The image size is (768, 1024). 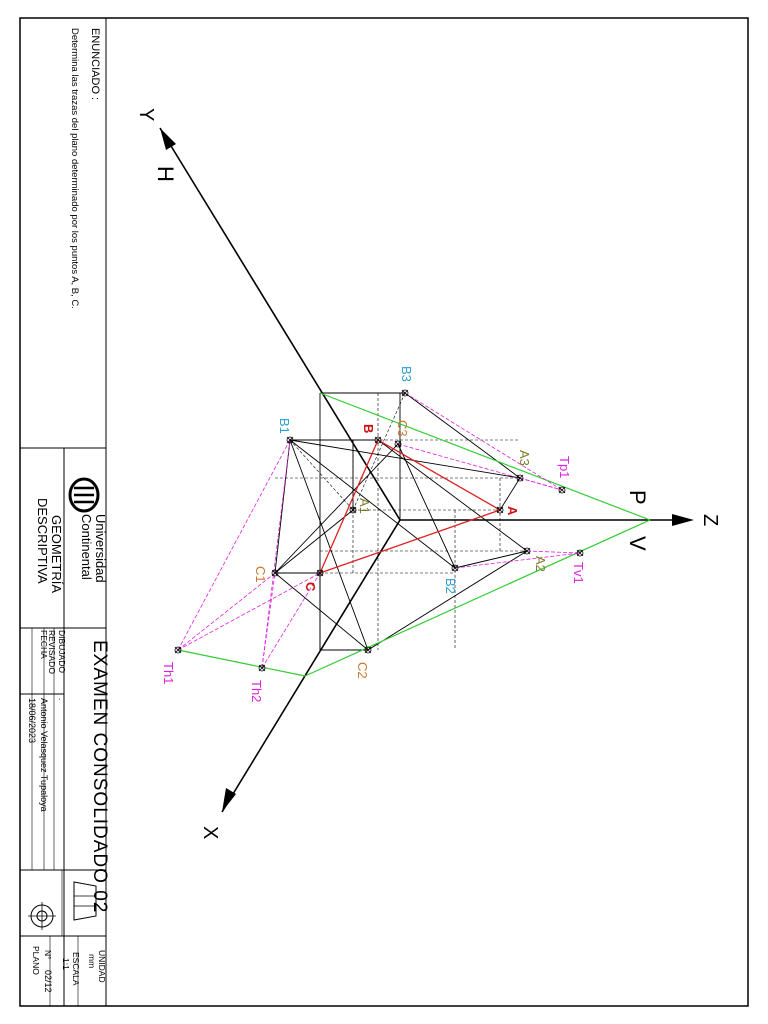 What do you see at coordinates (520, 478) in the screenshot?
I see `marker-A3` at bounding box center [520, 478].